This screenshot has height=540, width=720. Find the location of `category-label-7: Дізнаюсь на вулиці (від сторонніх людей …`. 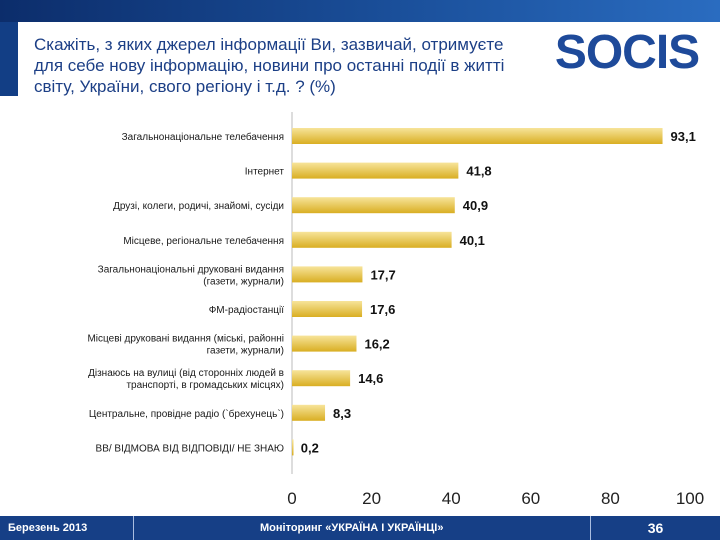

category-label-7: Дізнаюсь на вулиці (від сторонніх людей … is located at coordinates (186, 379).